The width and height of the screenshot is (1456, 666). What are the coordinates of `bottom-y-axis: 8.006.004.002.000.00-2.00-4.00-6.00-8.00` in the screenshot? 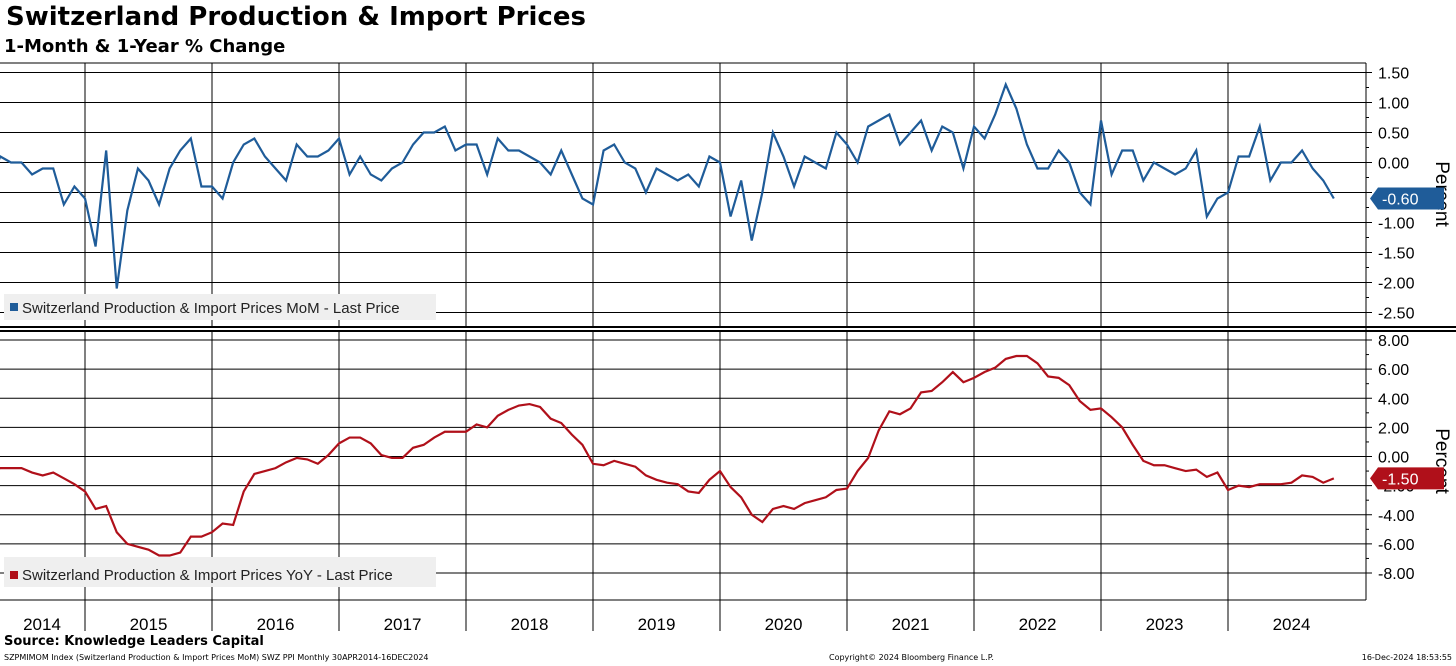 It's located at (1390, 458).